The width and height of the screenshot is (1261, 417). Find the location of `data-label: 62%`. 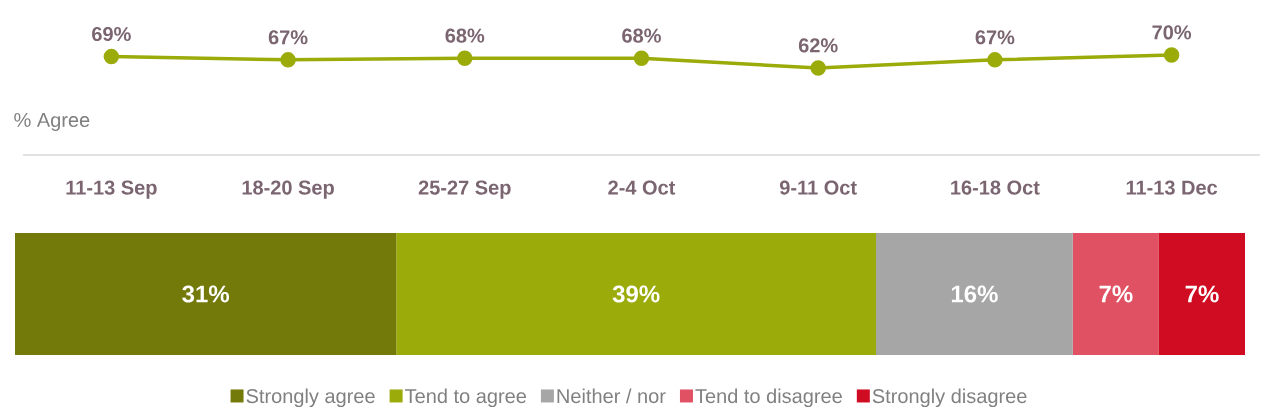

data-label: 62% is located at coordinates (818, 45).